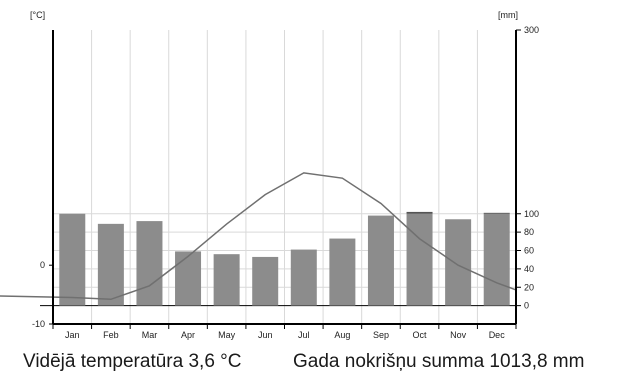  Describe the element at coordinates (150, 335) in the screenshot. I see `month-label: Mar` at that location.